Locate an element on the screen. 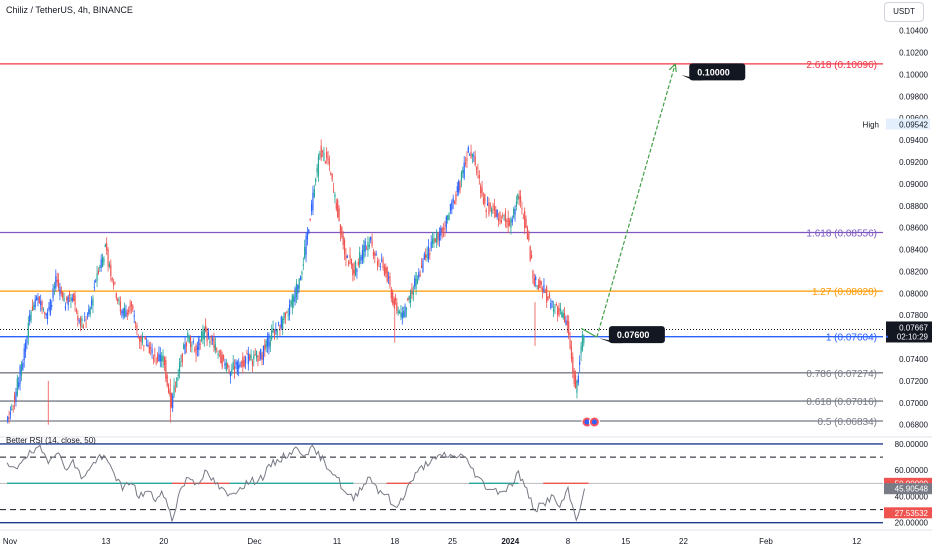  currency-button: USDT is located at coordinates (904, 12).